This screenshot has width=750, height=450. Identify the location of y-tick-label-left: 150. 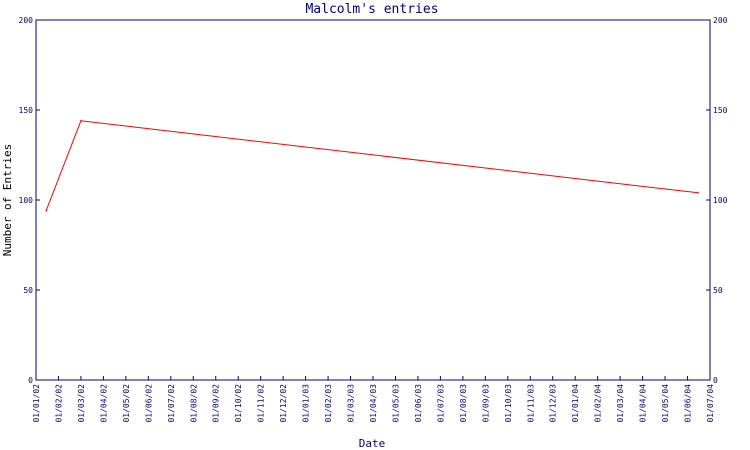
(26, 110).